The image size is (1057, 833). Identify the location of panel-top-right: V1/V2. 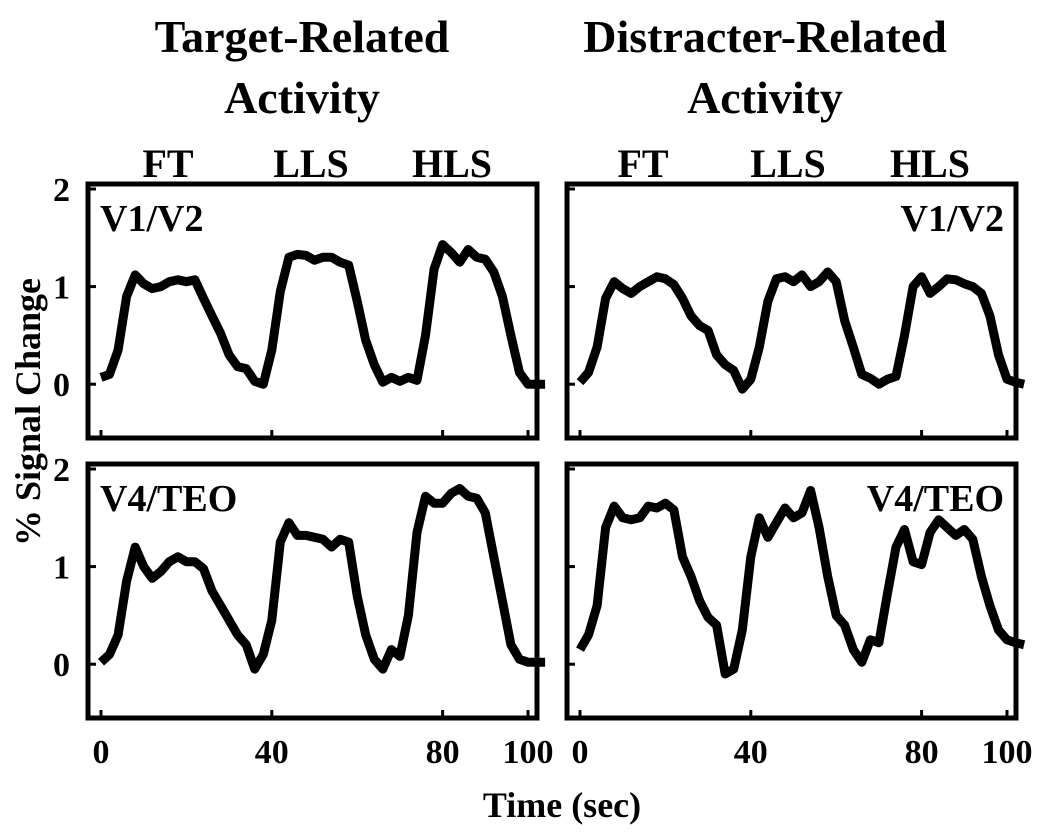
(795, 311).